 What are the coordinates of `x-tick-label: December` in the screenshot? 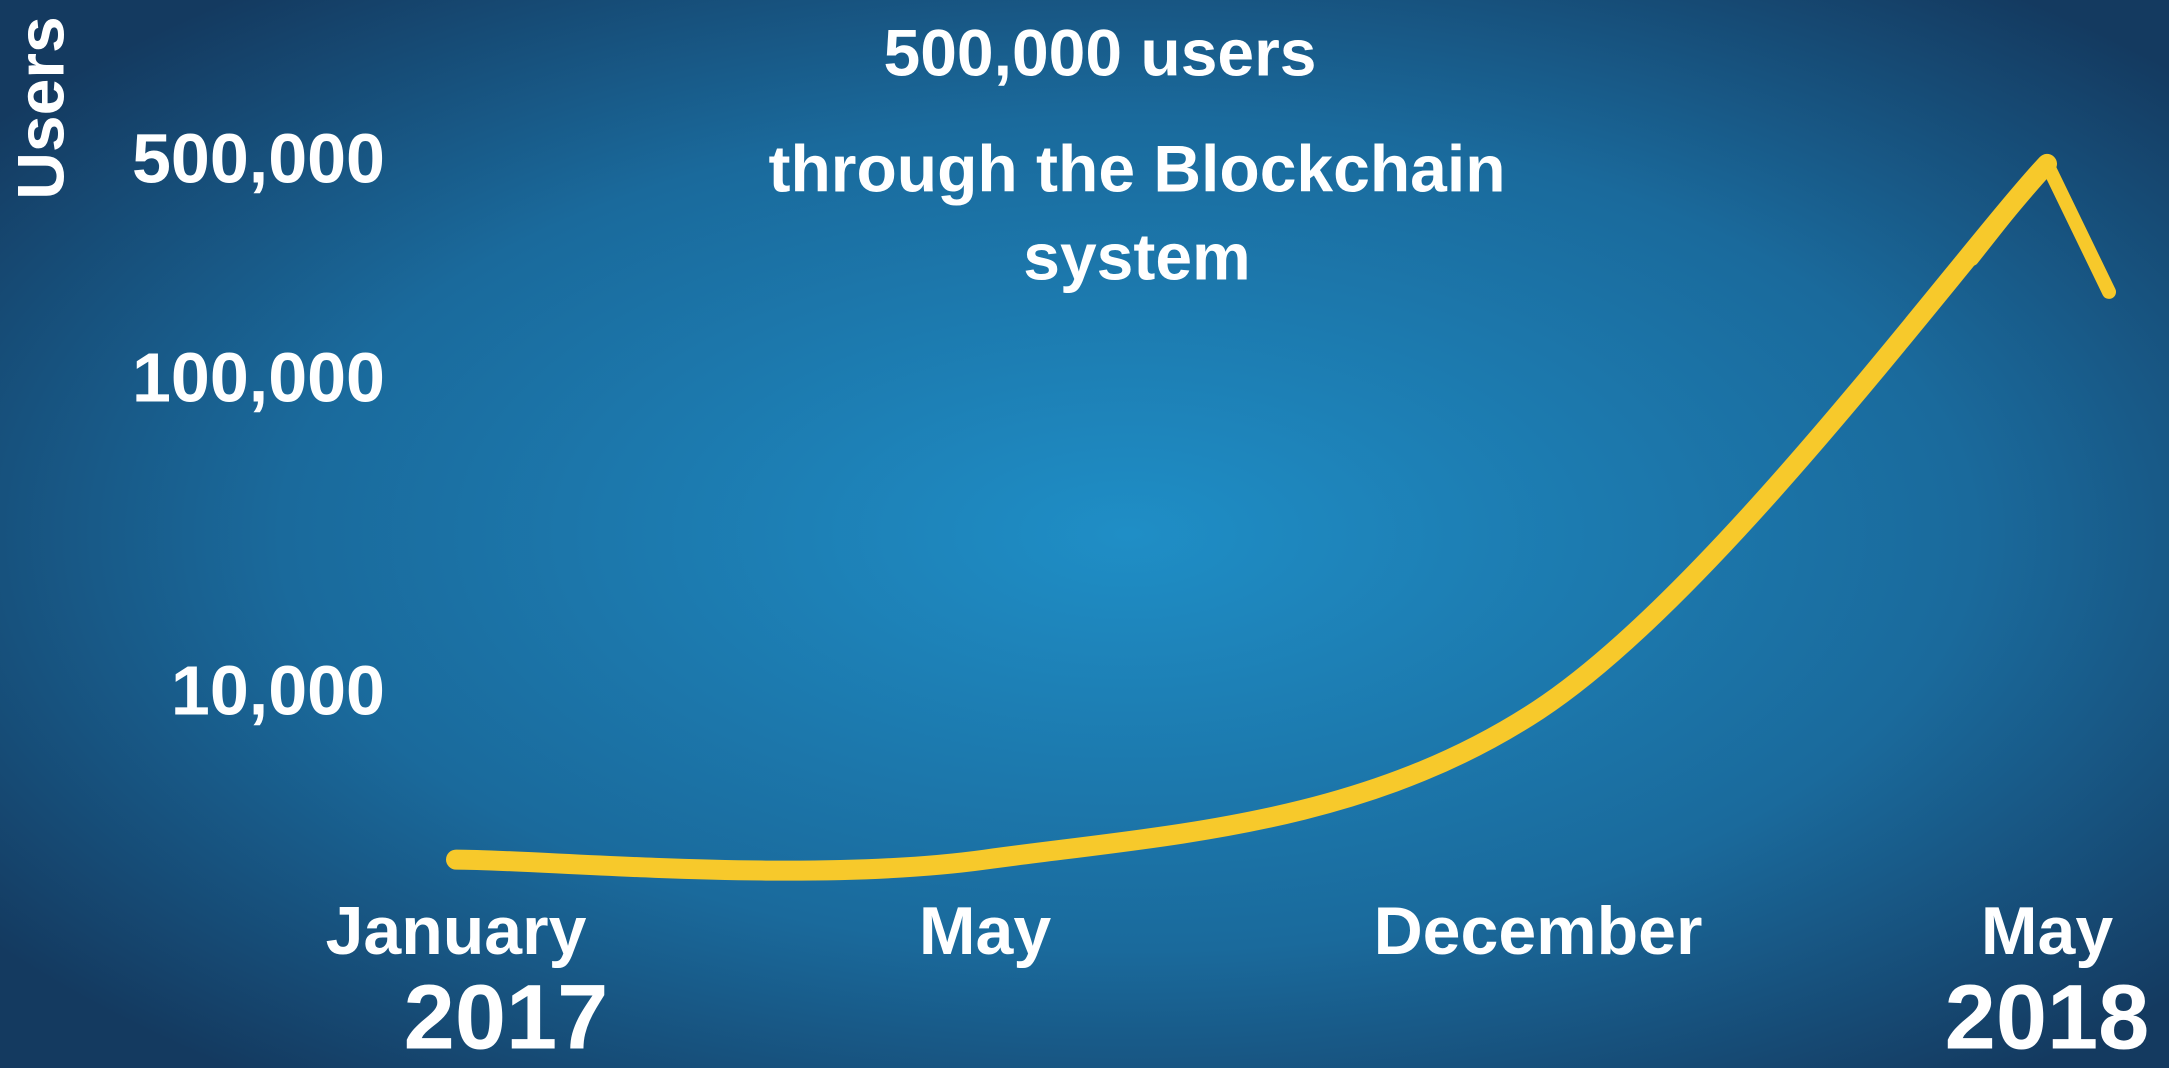 It's located at (1538, 931).